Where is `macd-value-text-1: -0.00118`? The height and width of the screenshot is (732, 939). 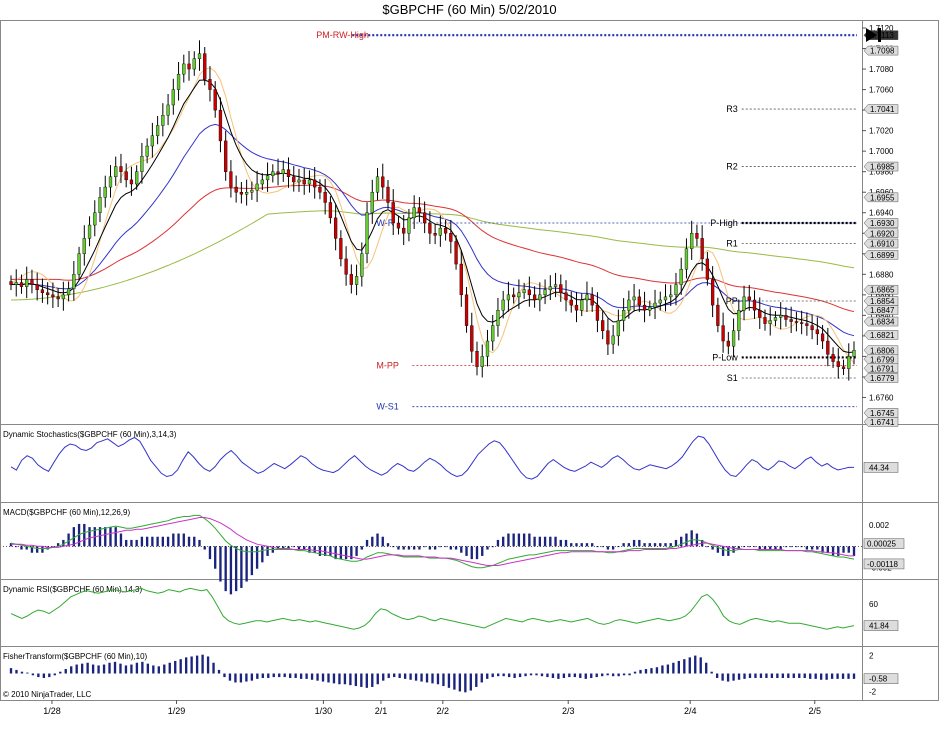 macd-value-text-1: -0.00118 is located at coordinates (883, 564).